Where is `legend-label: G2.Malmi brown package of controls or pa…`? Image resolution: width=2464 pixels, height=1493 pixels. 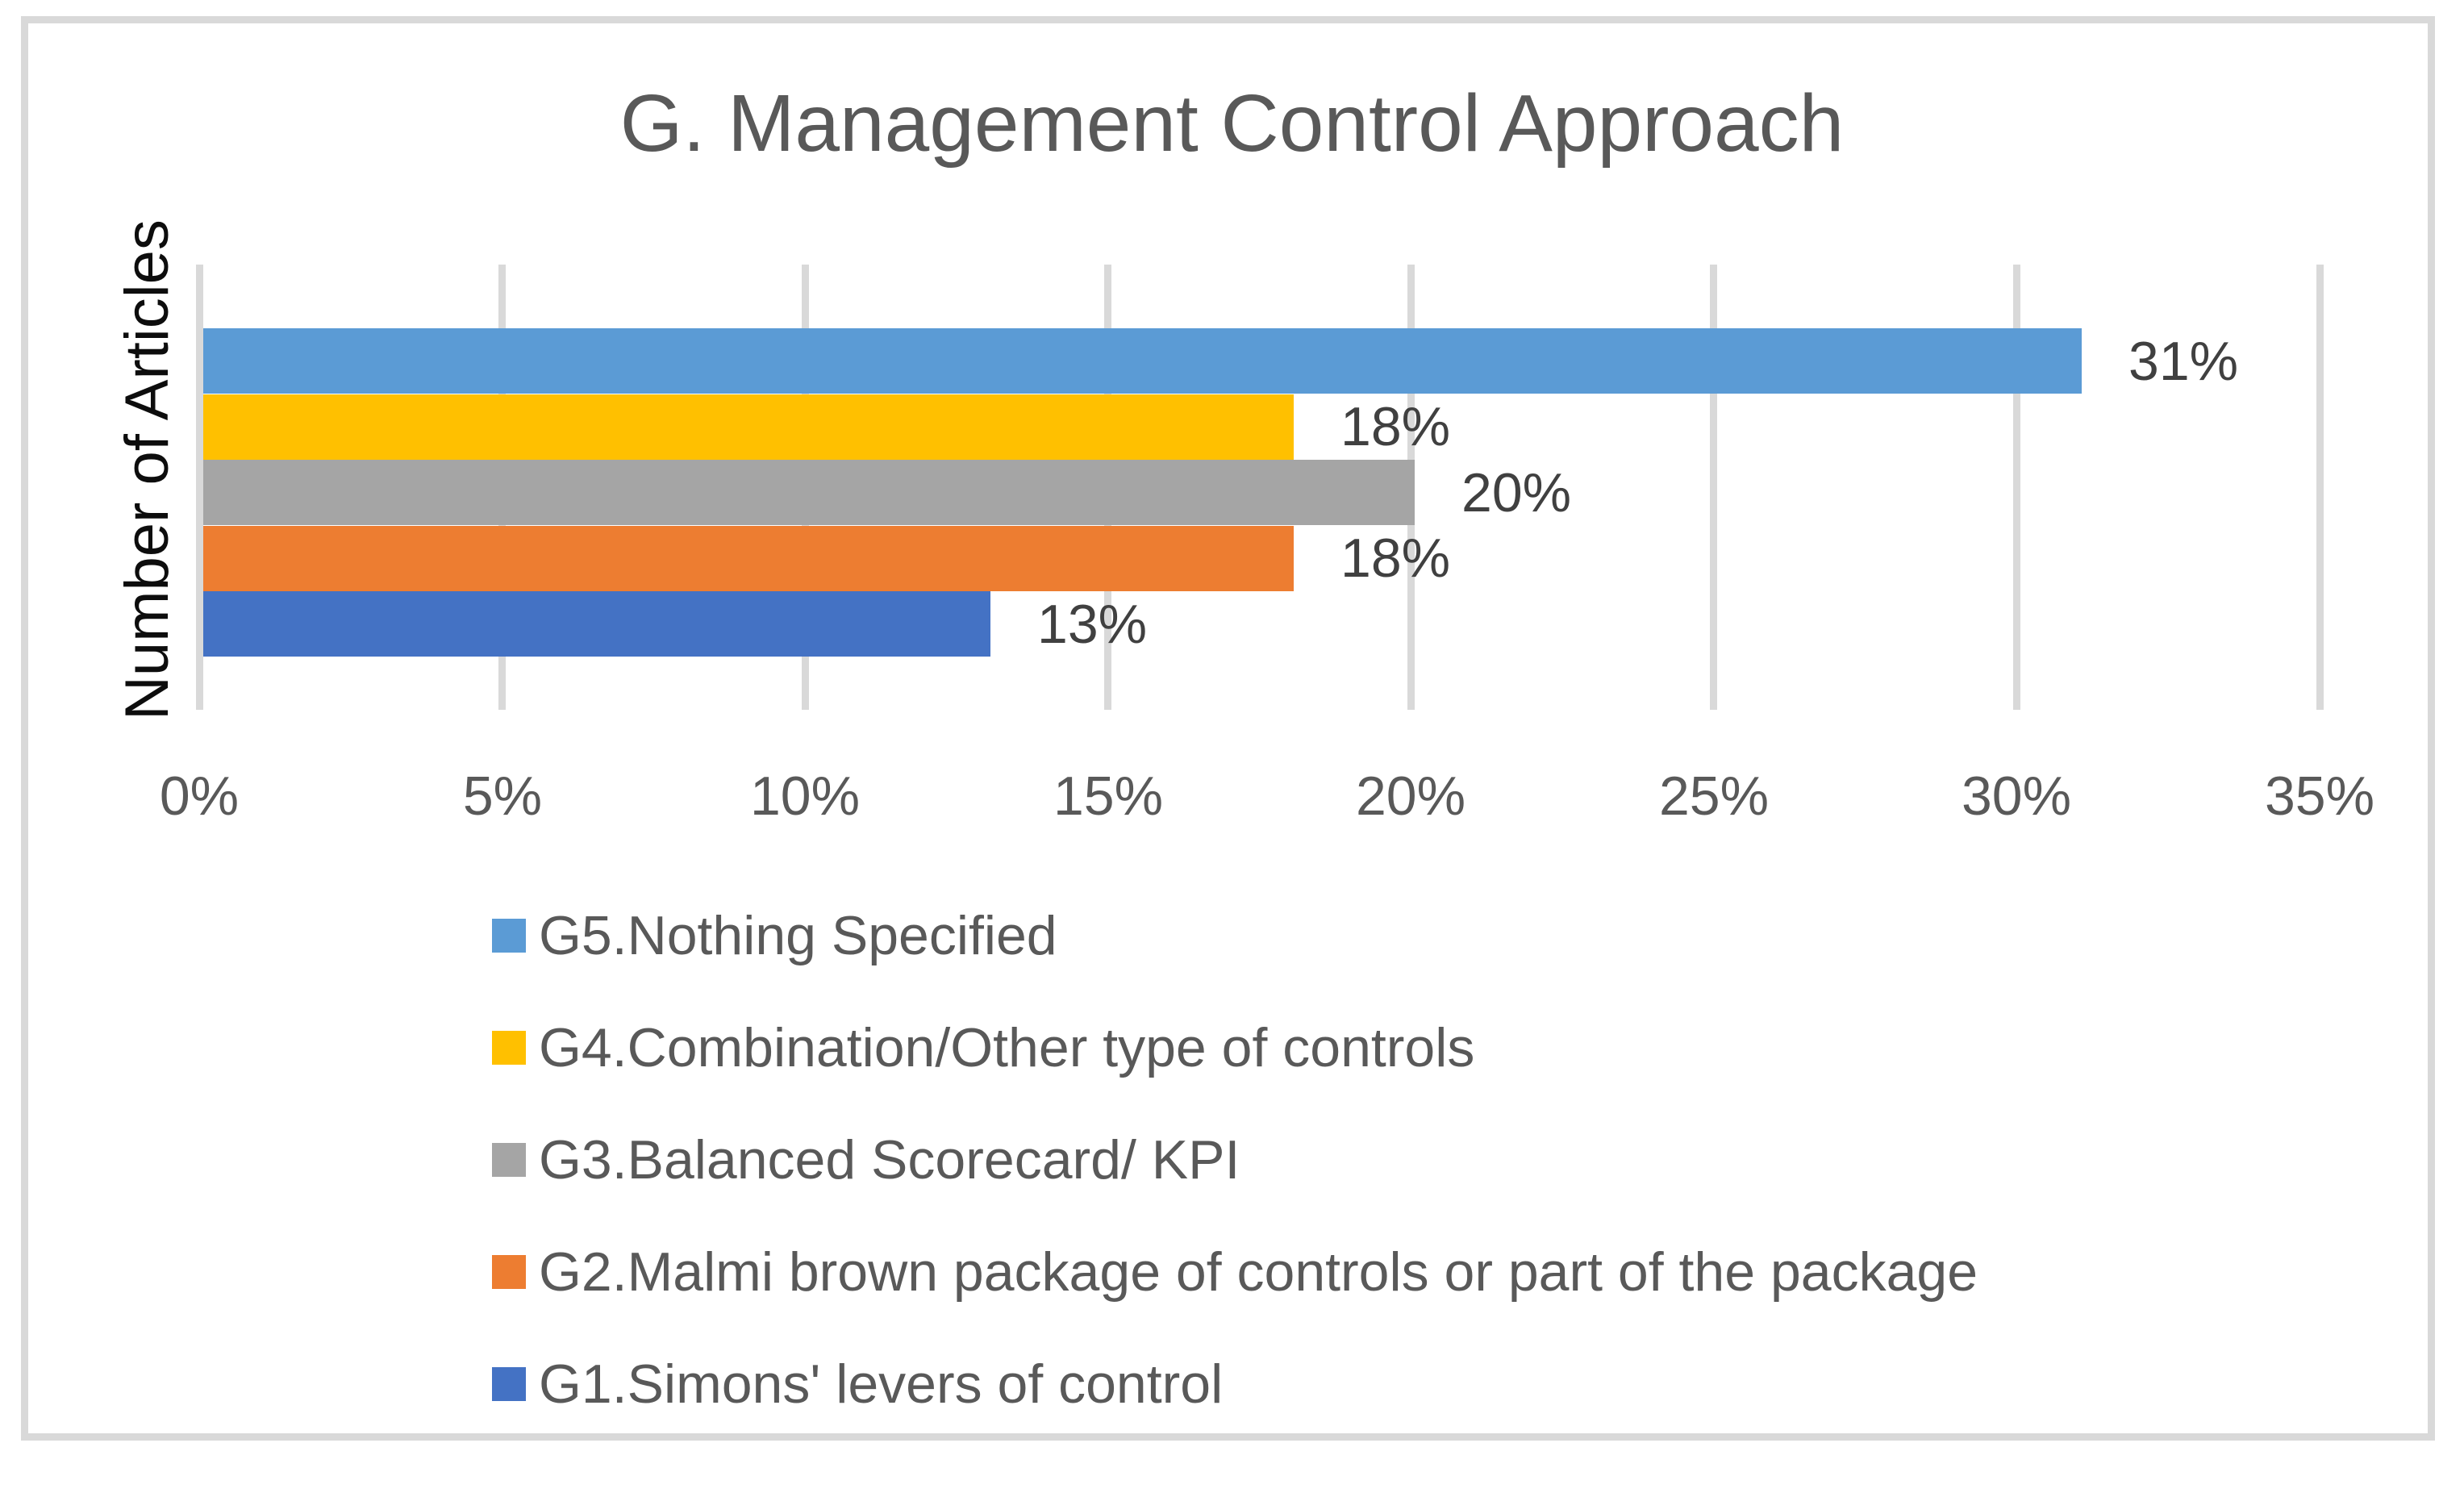 legend-label: G2.Malmi brown package of controls or pa… is located at coordinates (1258, 1272).